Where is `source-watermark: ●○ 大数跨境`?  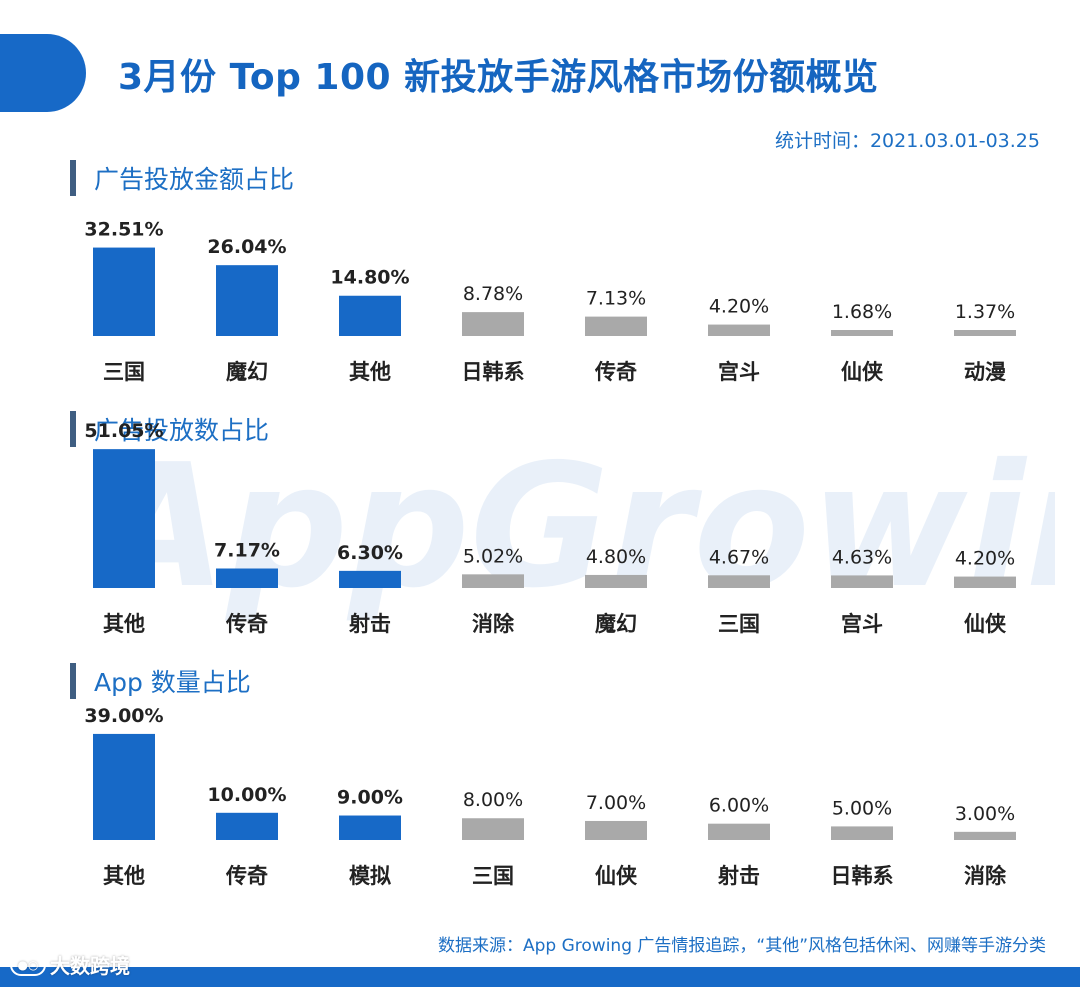 source-watermark: ●○ 大数跨境 is located at coordinates (70, 964).